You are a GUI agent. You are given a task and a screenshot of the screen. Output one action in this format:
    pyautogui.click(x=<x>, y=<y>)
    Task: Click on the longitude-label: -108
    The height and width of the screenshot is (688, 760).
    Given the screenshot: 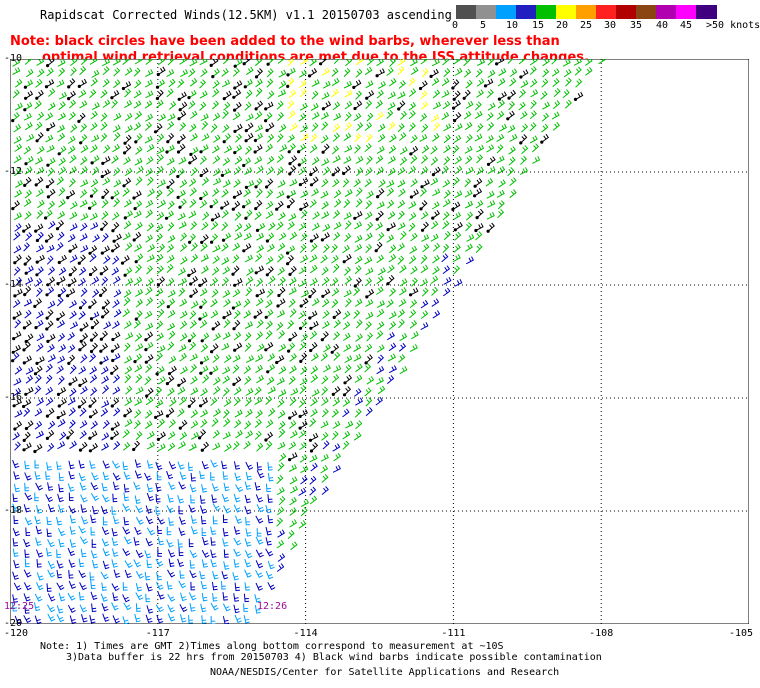 What is the action you would take?
    pyautogui.click(x=601, y=633)
    